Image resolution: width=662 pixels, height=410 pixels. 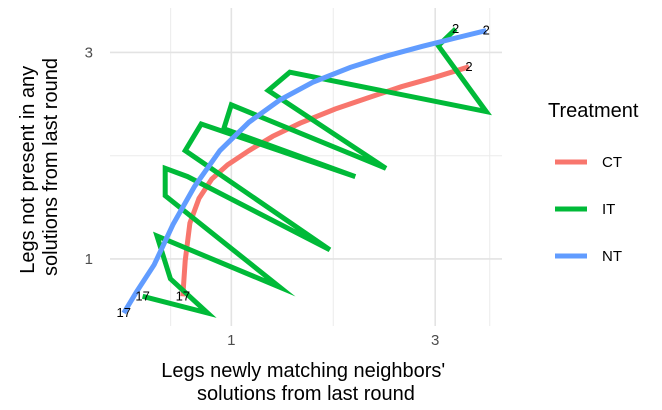 What do you see at coordinates (612, 256) in the screenshot?
I see `legend-label-nt: NT` at bounding box center [612, 256].